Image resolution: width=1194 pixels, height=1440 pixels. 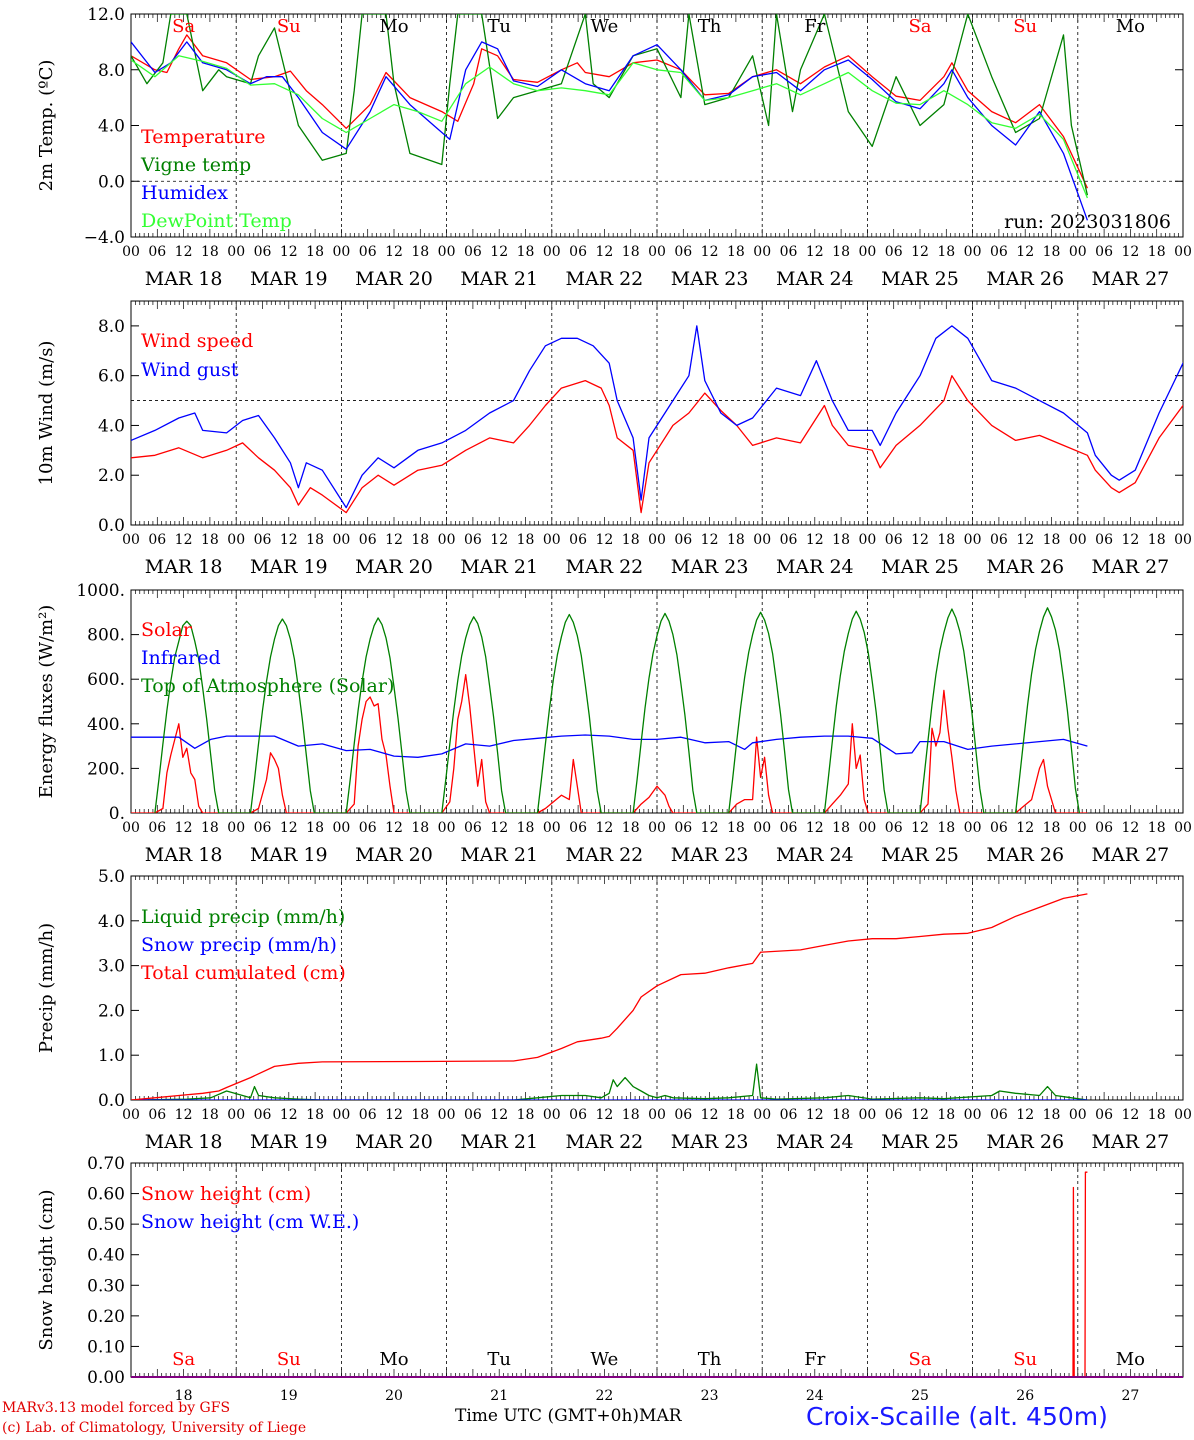 What do you see at coordinates (1130, 1359) in the screenshot?
I see `weekday-label: Mo` at bounding box center [1130, 1359].